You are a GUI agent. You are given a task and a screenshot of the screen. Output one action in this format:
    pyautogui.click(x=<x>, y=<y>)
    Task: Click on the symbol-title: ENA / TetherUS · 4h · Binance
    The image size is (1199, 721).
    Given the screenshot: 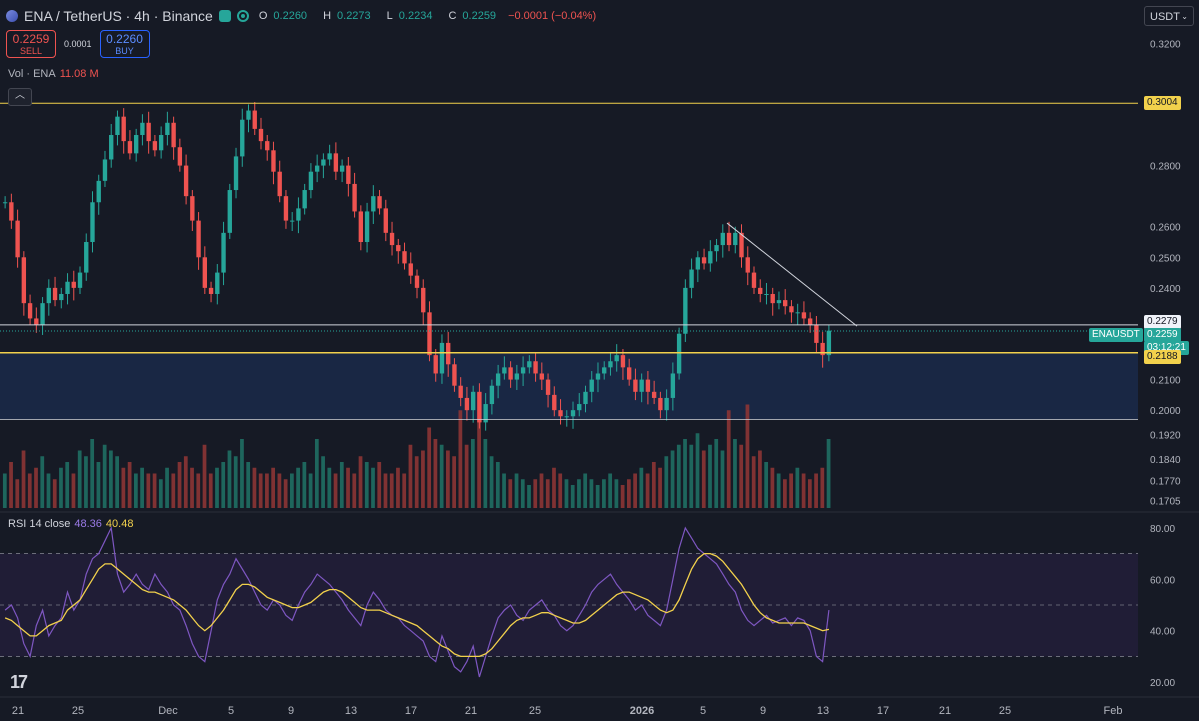 What is the action you would take?
    pyautogui.click(x=118, y=16)
    